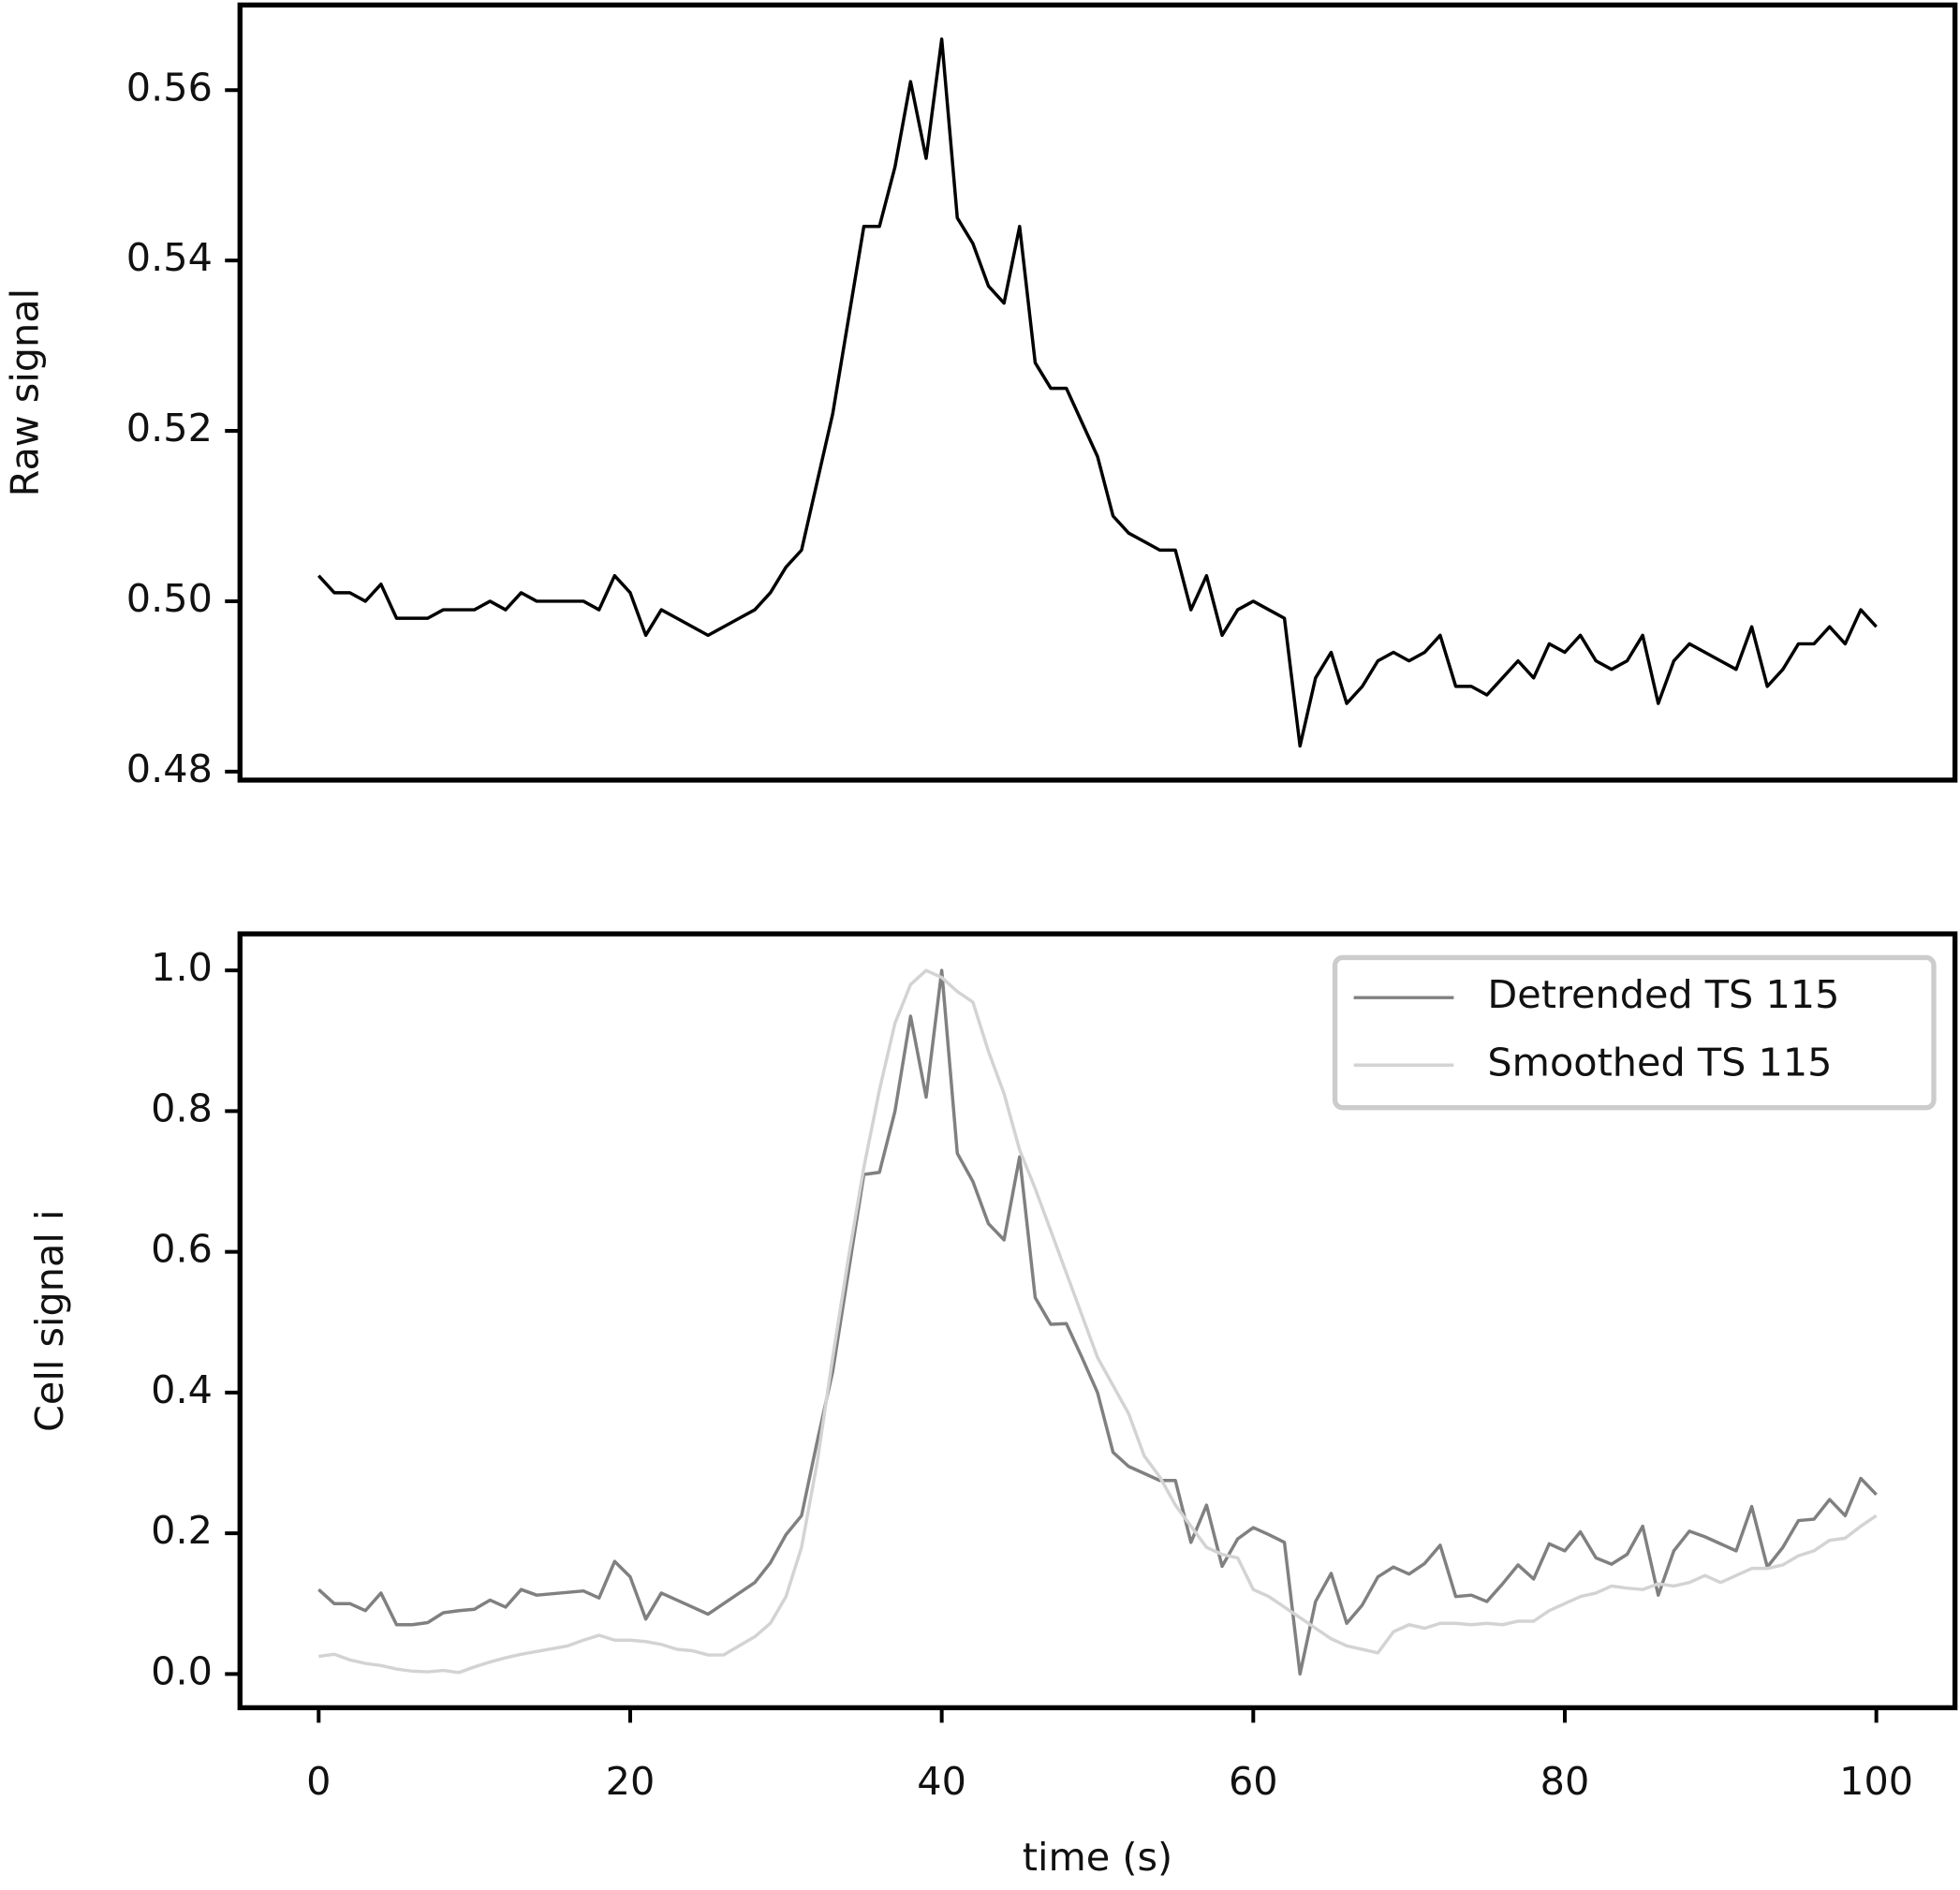  What do you see at coordinates (182, 1107) in the screenshot?
I see `y-tick-label: 0.8` at bounding box center [182, 1107].